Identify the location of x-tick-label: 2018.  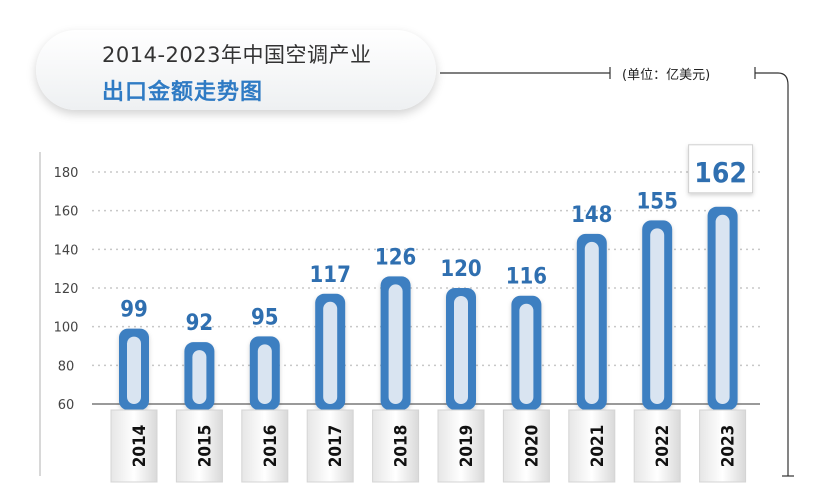
(402, 446).